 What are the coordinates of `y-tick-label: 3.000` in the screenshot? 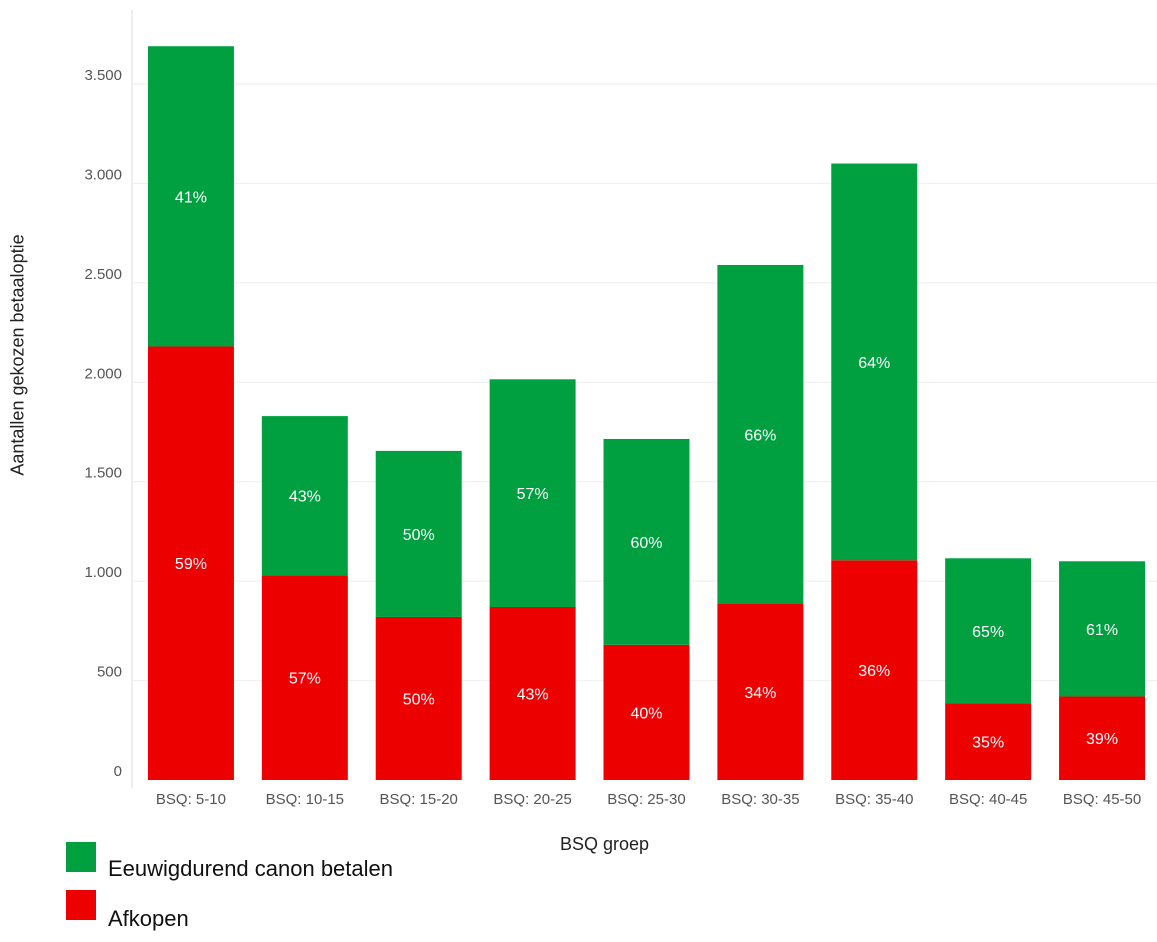 It's located at (103, 174).